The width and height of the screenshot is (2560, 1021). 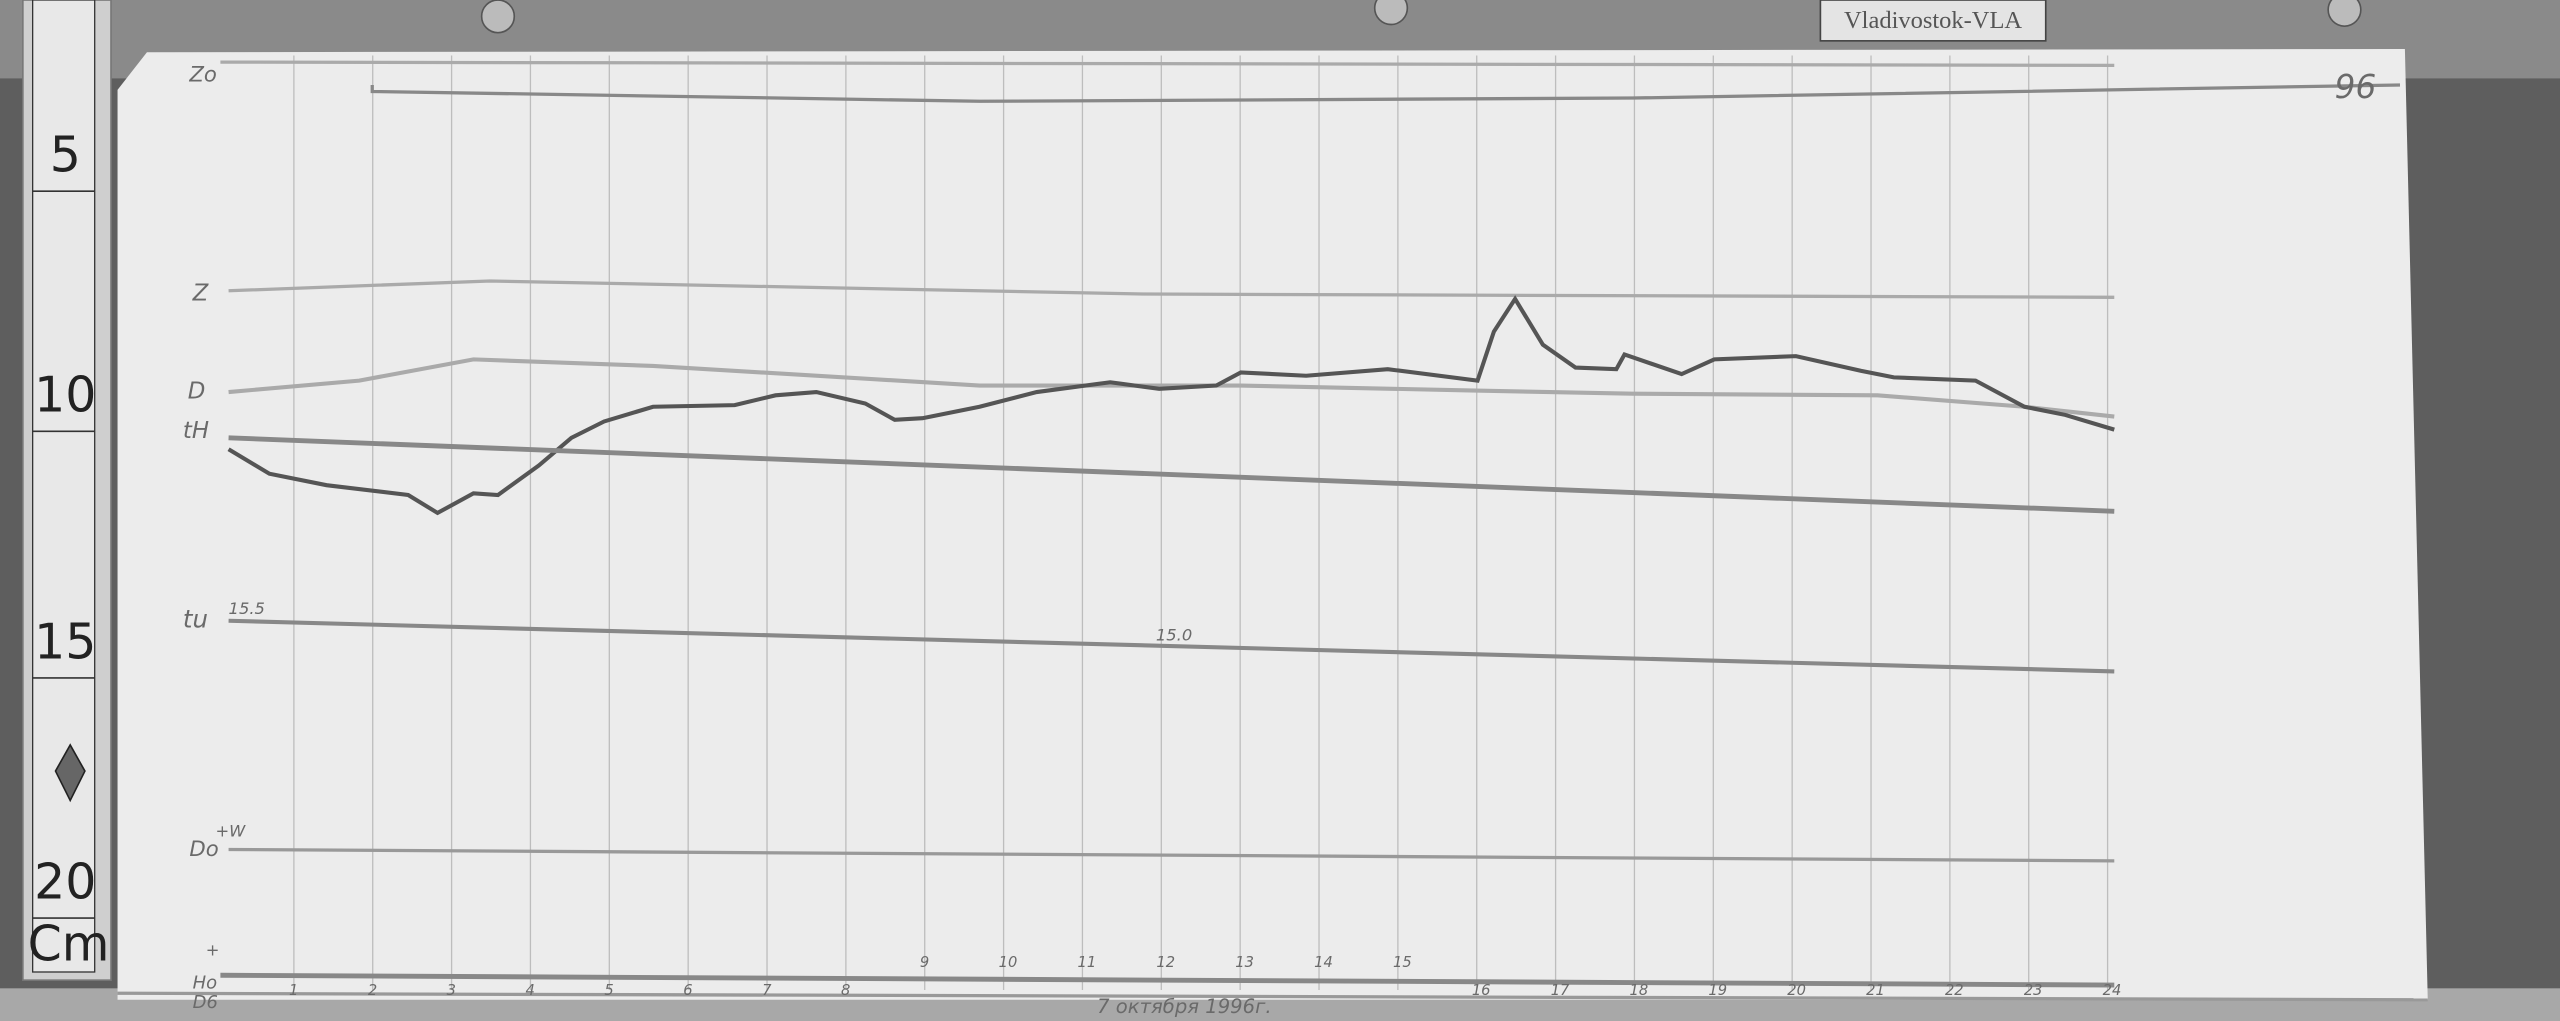 What do you see at coordinates (1481, 990) in the screenshot?
I see `hour-label: 16` at bounding box center [1481, 990].